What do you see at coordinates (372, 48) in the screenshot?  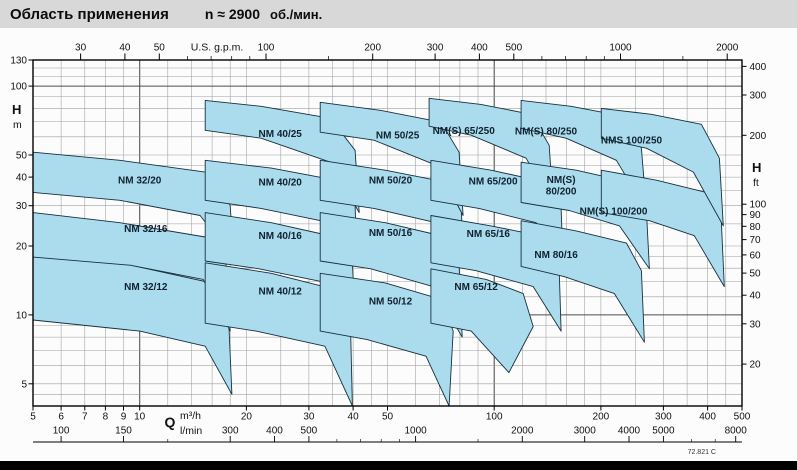 I see `tick-label-gpm: 200` at bounding box center [372, 48].